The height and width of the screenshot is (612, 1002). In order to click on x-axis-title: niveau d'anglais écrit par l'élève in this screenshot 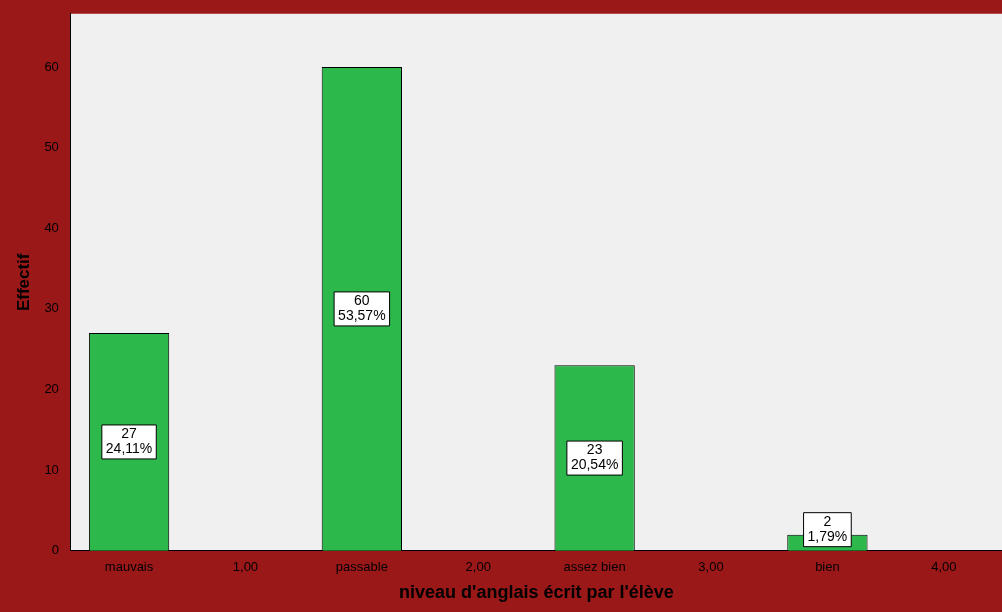, I will do `click(536, 592)`.